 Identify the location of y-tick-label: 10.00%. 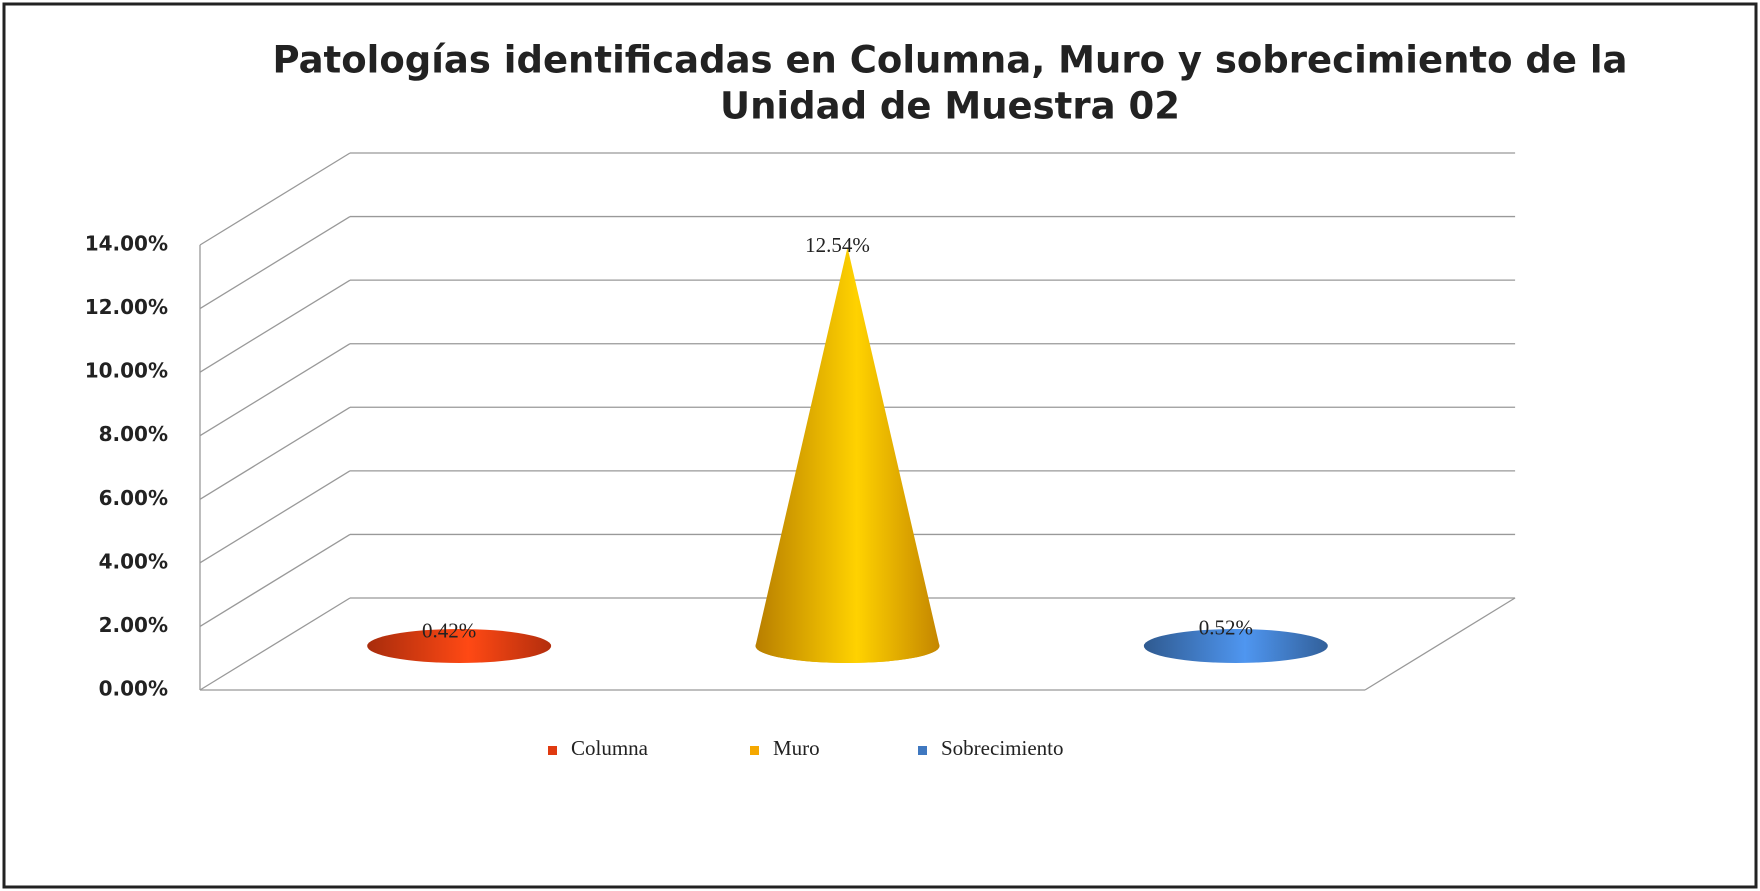
(126, 371).